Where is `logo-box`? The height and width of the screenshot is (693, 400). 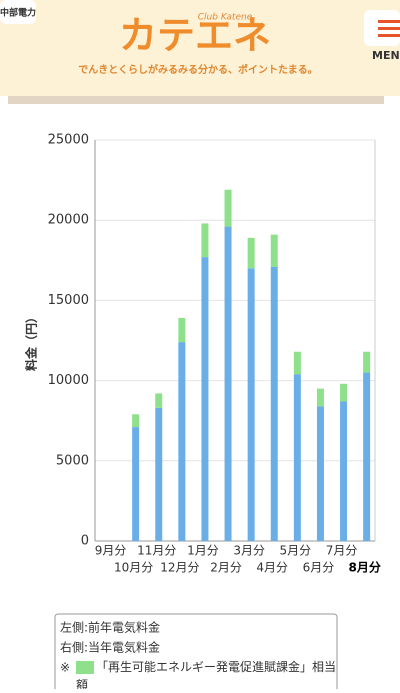 logo-box is located at coordinates (18, 12).